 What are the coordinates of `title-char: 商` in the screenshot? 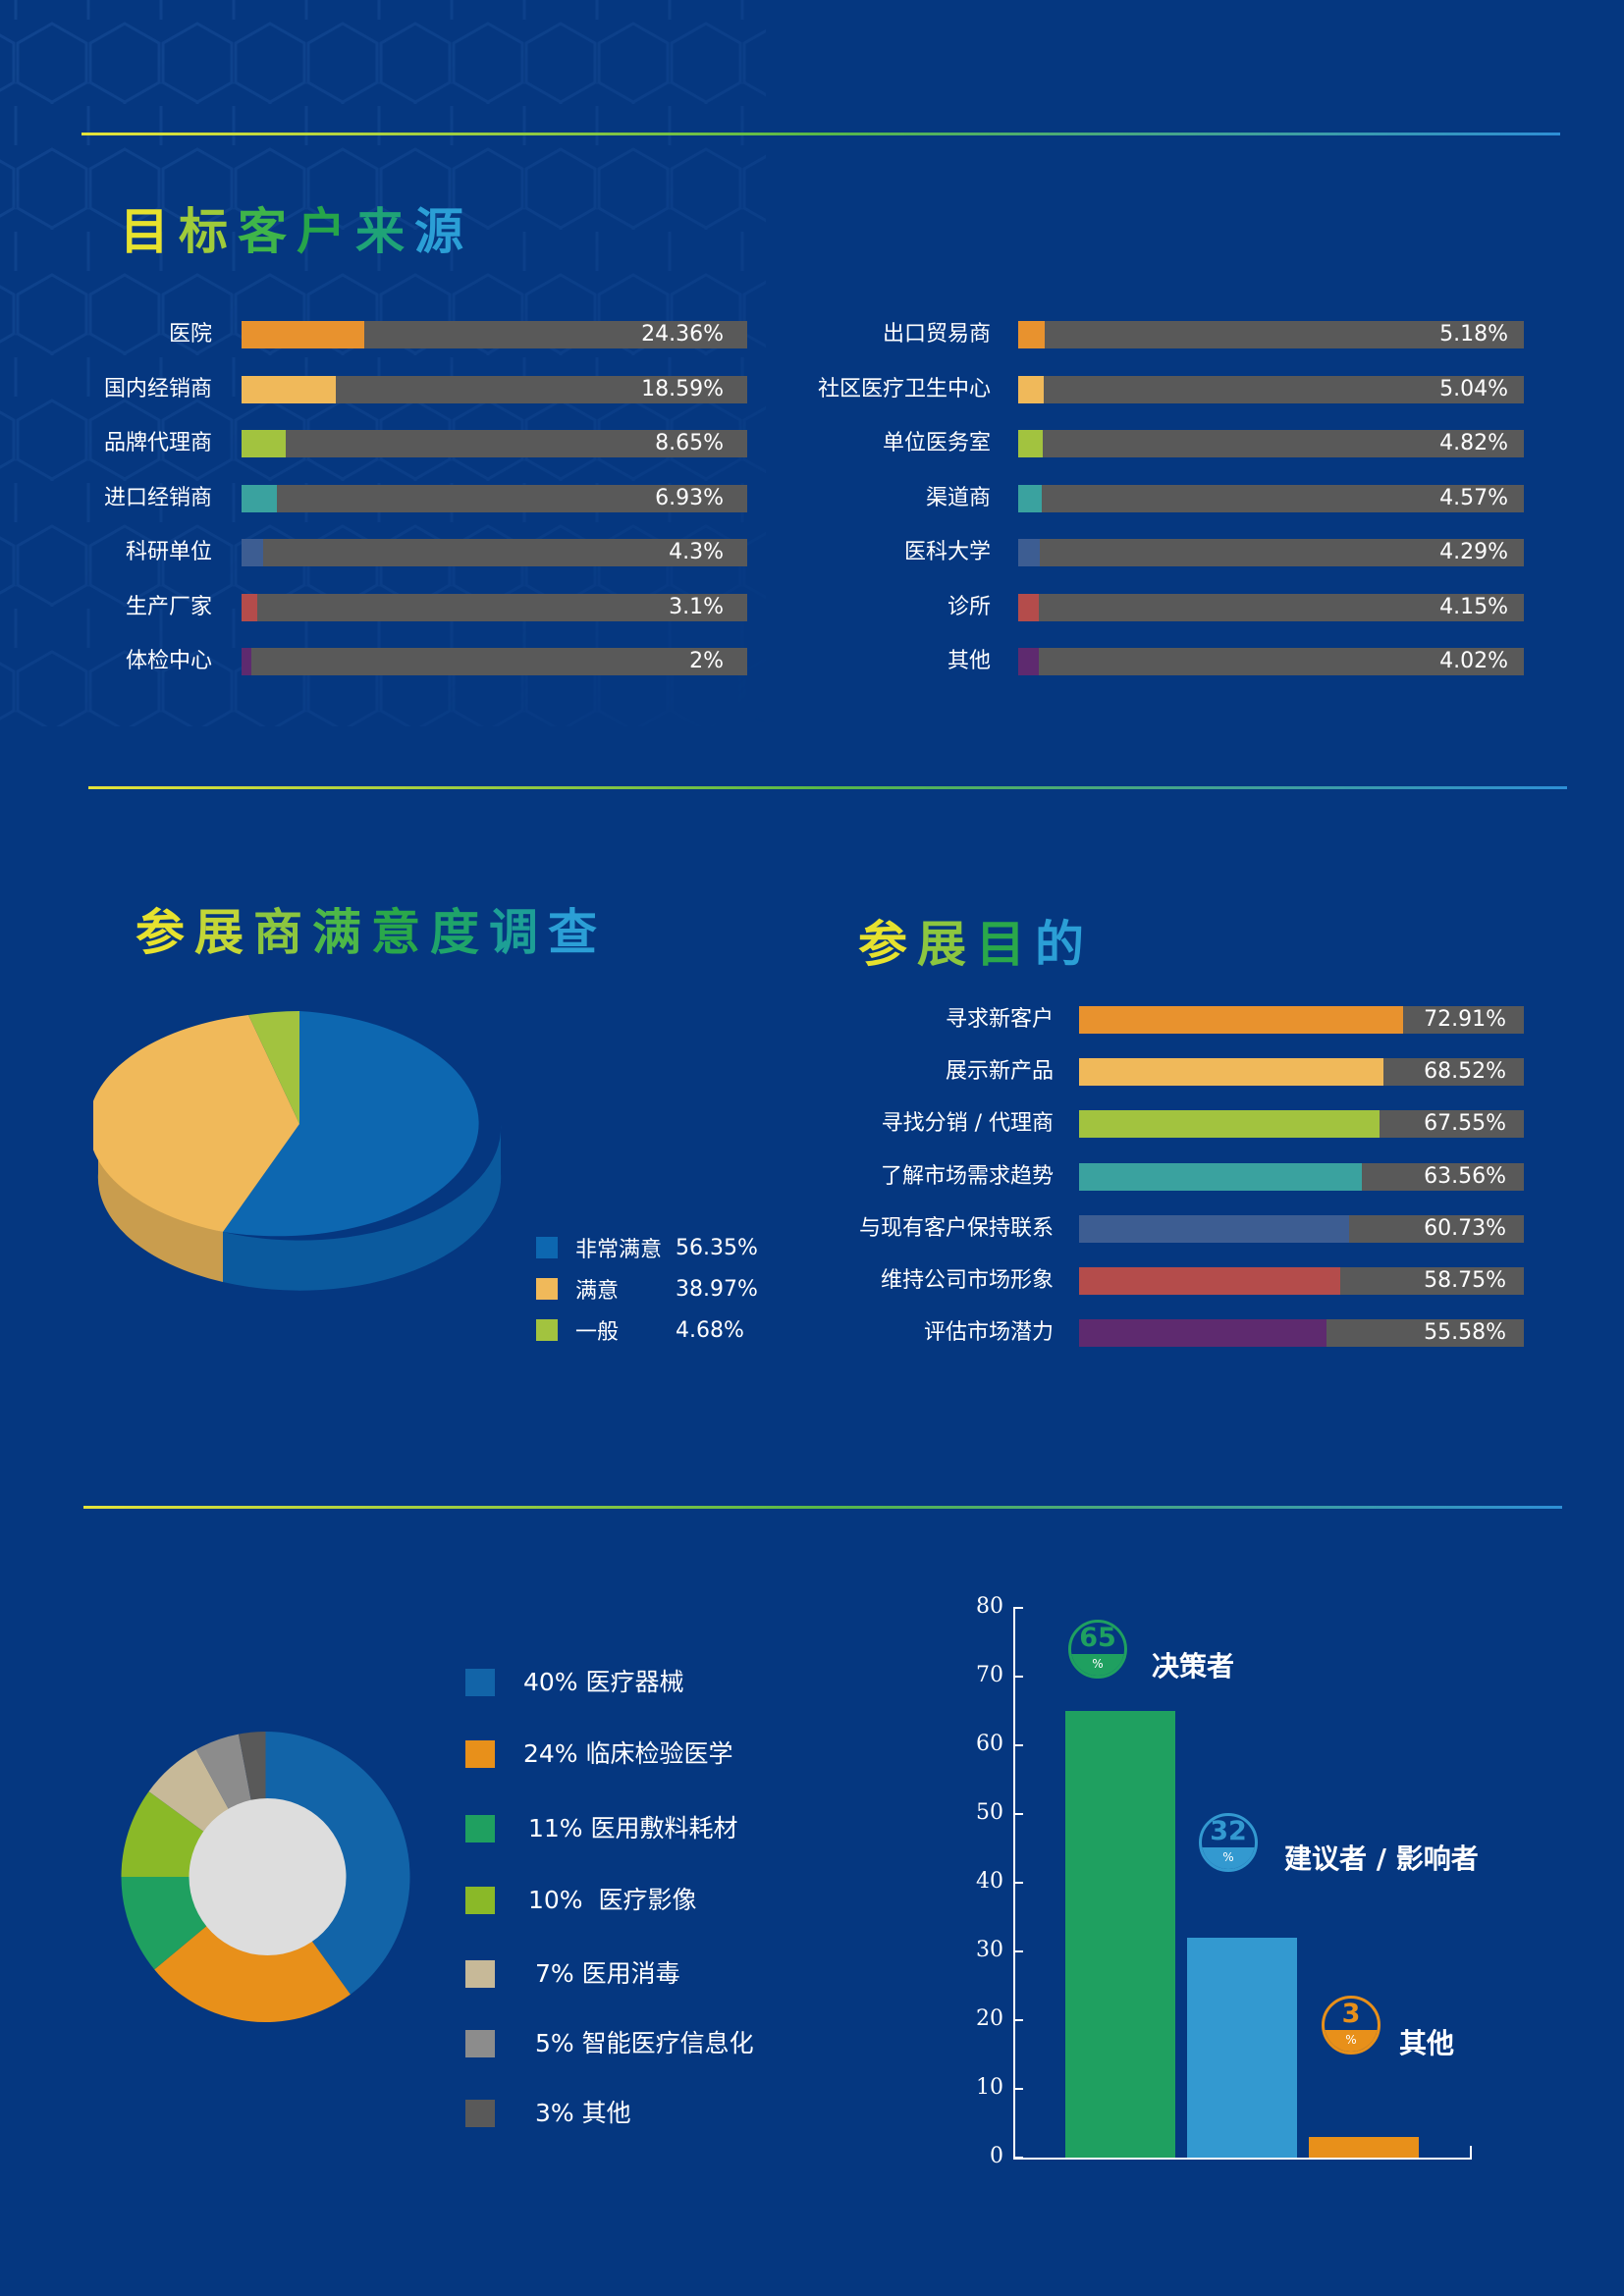 It's located at (282, 932).